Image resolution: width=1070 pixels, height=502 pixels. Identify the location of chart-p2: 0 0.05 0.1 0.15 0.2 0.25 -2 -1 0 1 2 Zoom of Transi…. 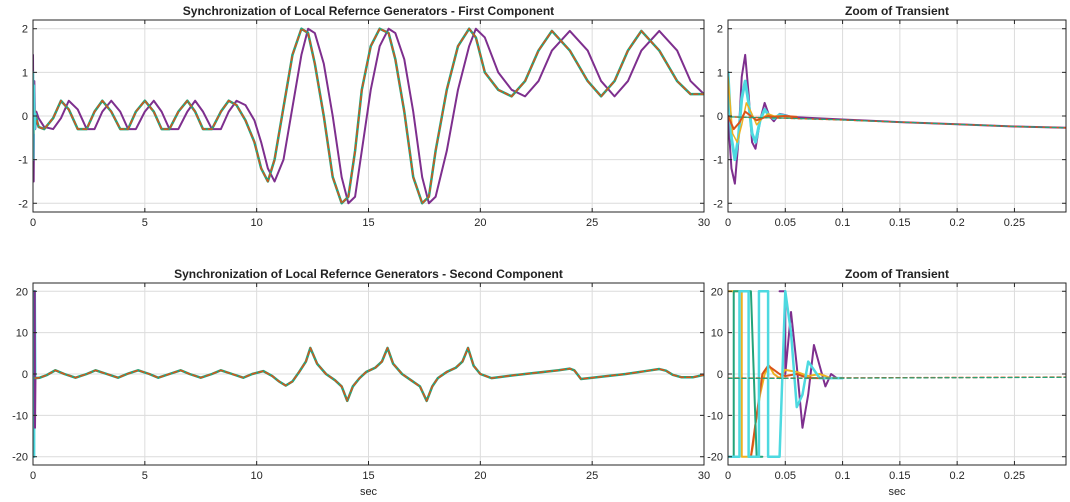
(890, 116).